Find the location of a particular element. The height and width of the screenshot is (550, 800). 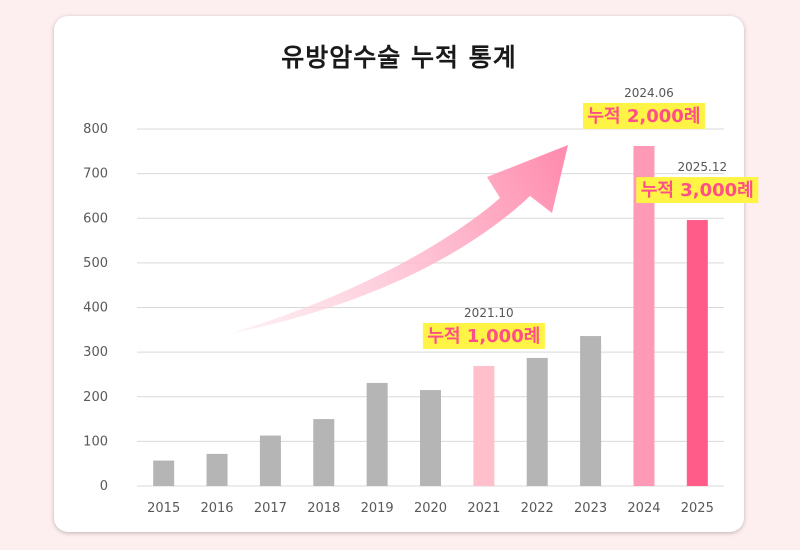

x-tick-label: 2015 is located at coordinates (163, 508).